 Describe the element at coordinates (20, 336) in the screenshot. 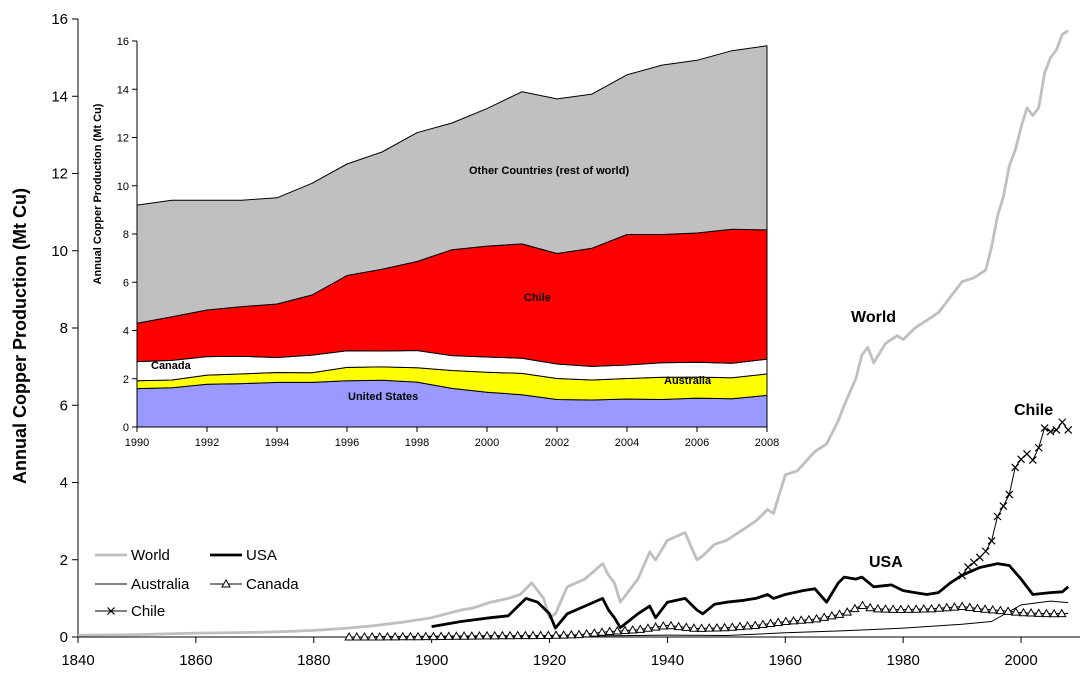

I see `main-y-axis-title: Annual Copper Production (Mt Cu)` at that location.